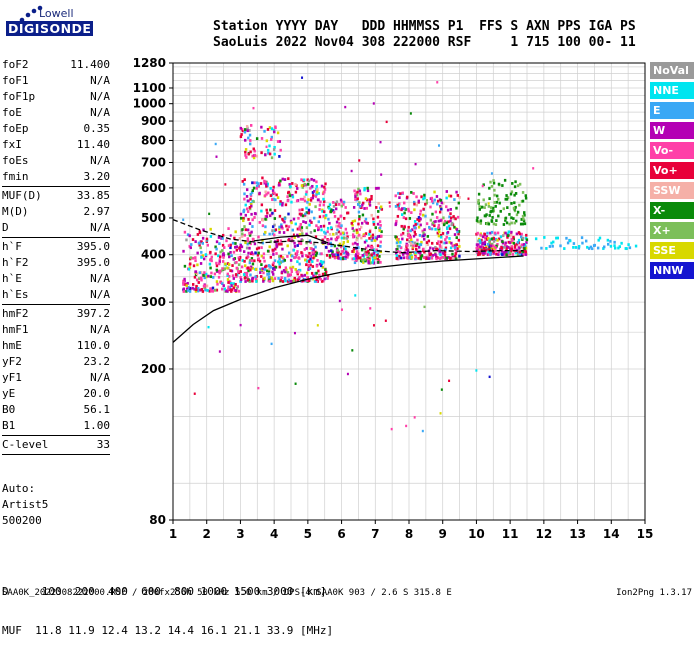 The height and width of the screenshot is (650, 700). I want to click on param-row-b1: B1 1.00, so click(56, 426).